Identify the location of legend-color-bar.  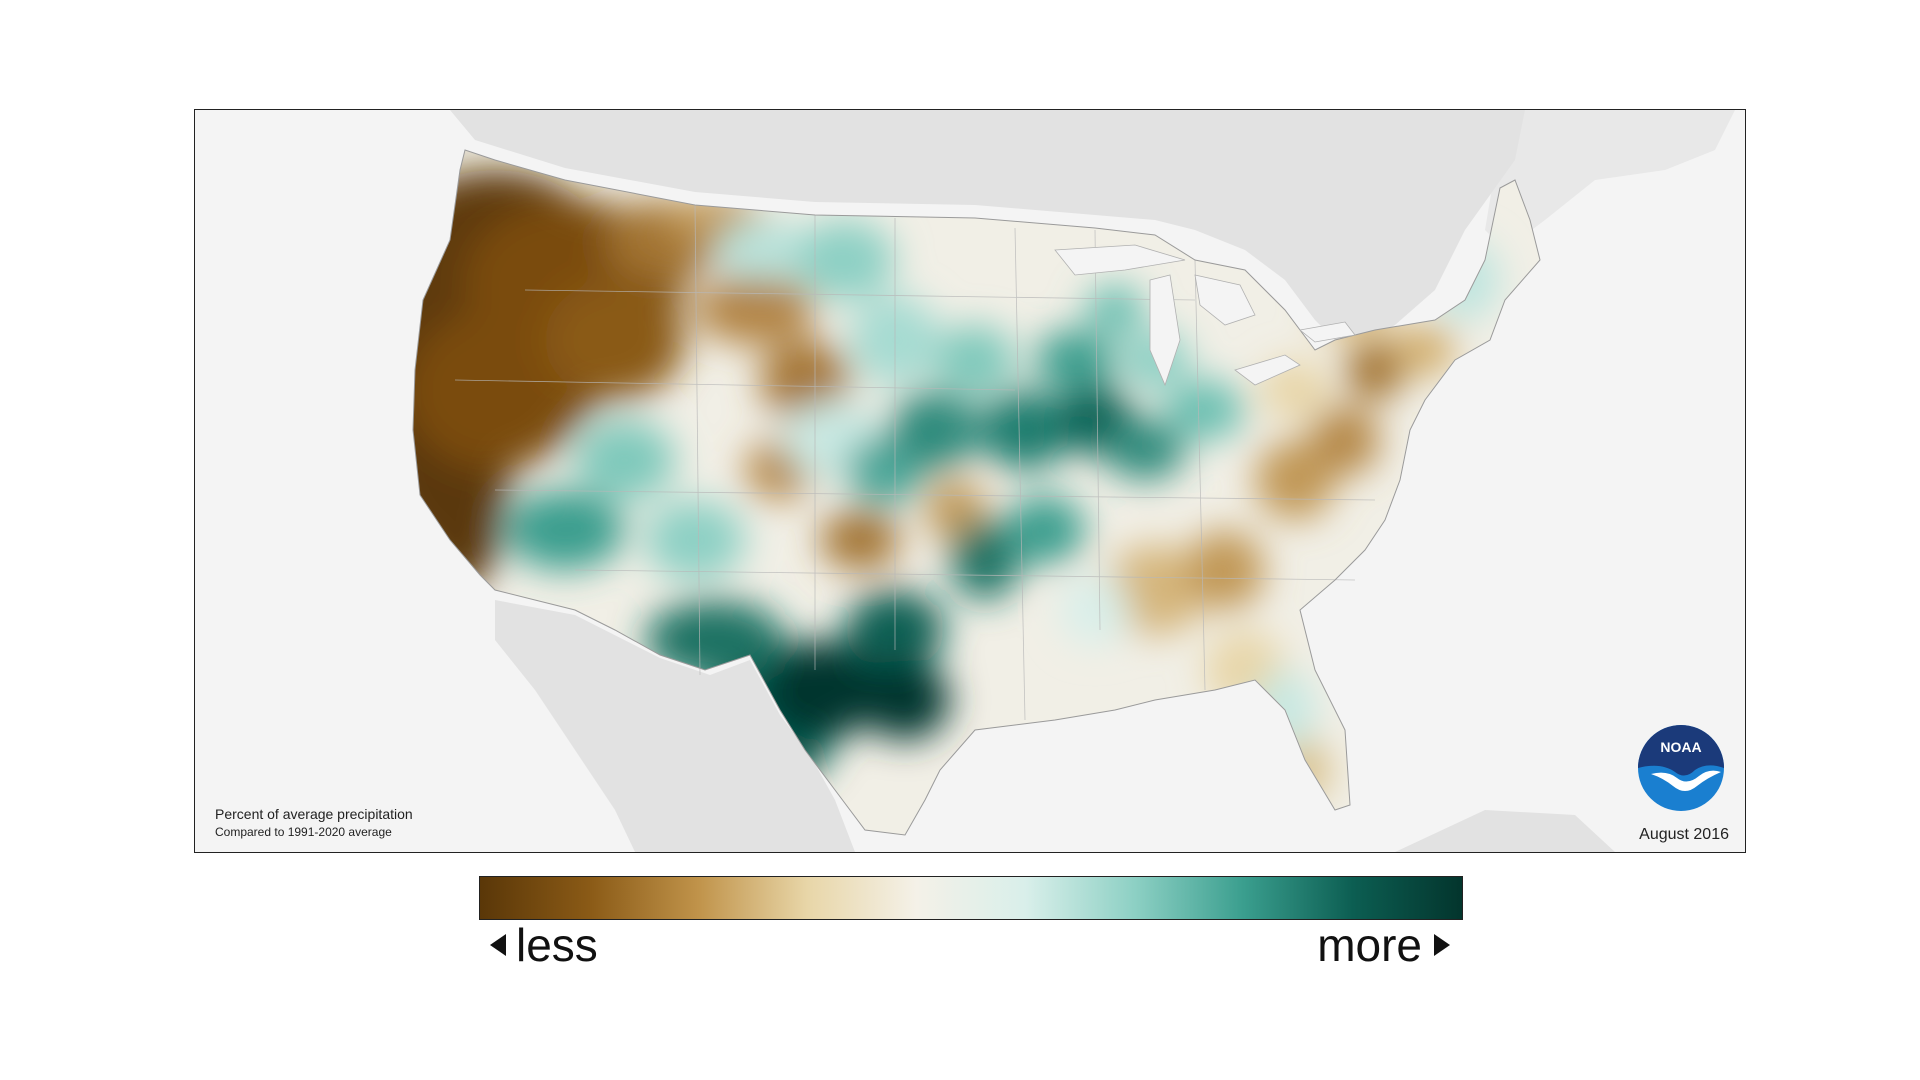
(971, 898).